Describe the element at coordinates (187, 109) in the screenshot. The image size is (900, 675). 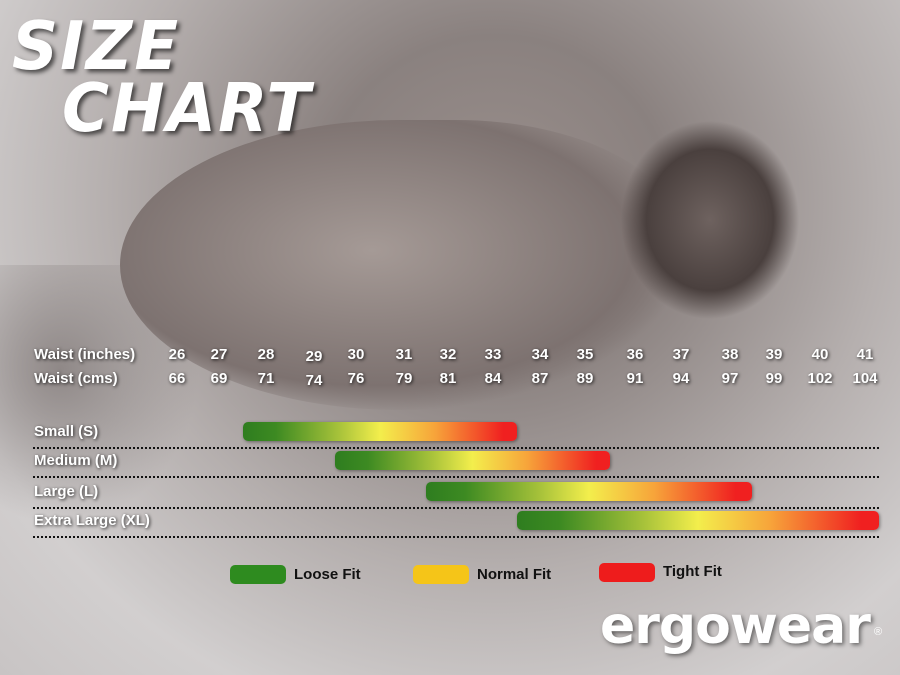
I see `title-line2: CHART` at that location.